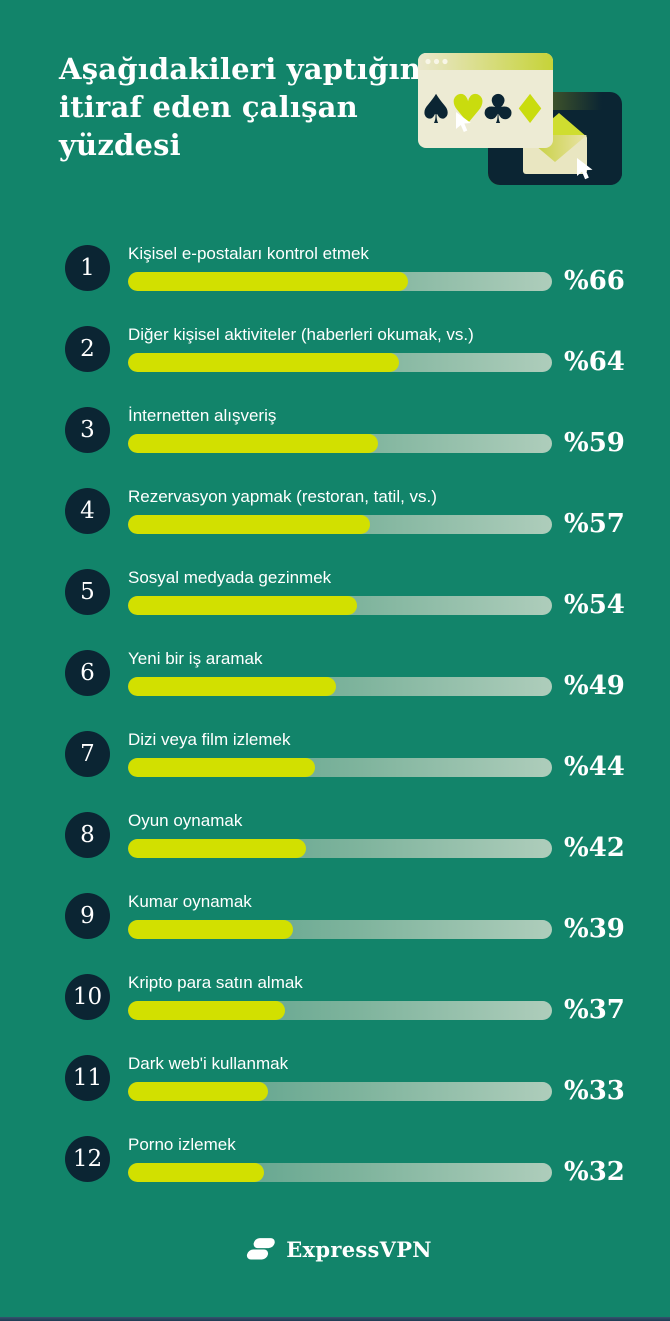 The height and width of the screenshot is (1321, 670). I want to click on rank-badge: 9, so click(87, 915).